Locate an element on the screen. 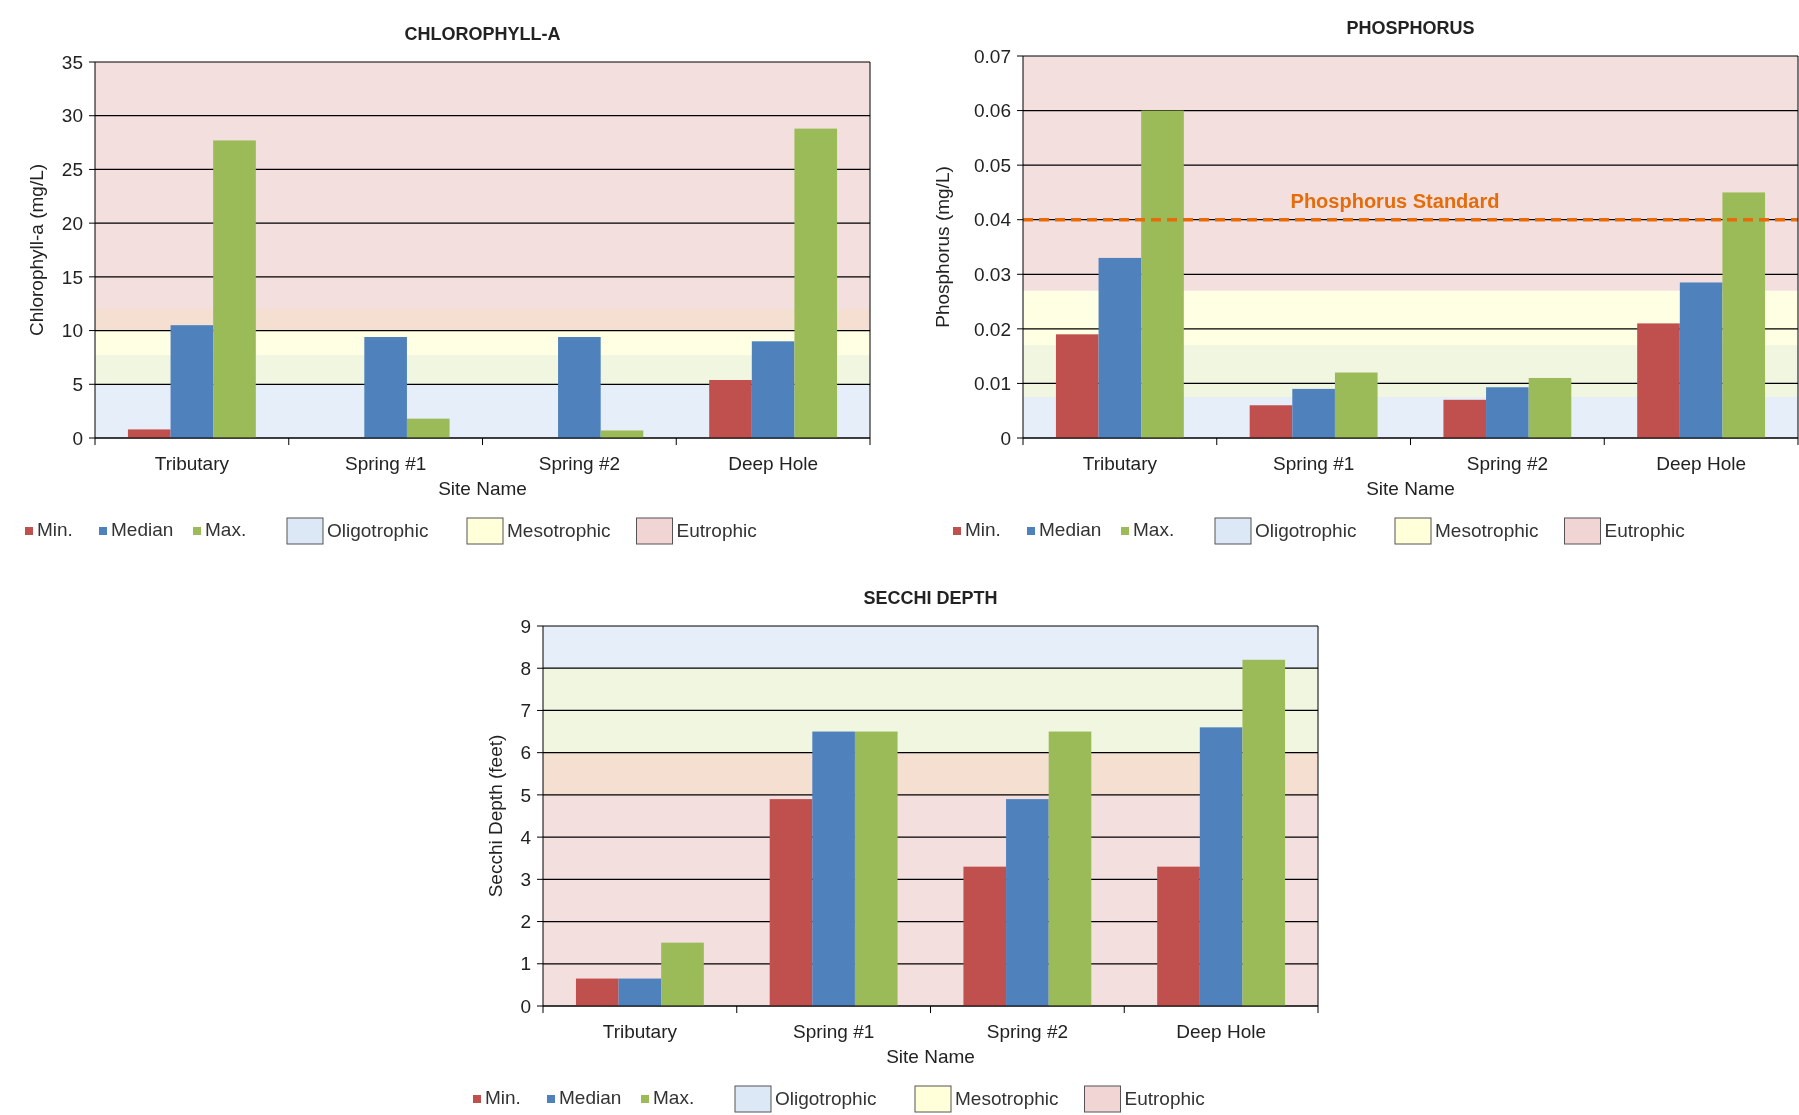 Image resolution: width=1799 pixels, height=1115 pixels. chart-title: SECCHI DEPTH is located at coordinates (930, 598).